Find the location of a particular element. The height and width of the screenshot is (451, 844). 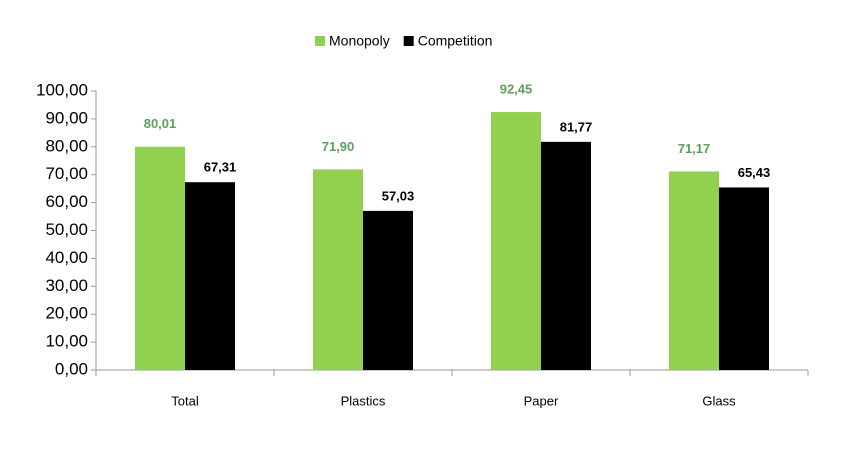

y-tick-label: 80,00 is located at coordinates (66, 145).